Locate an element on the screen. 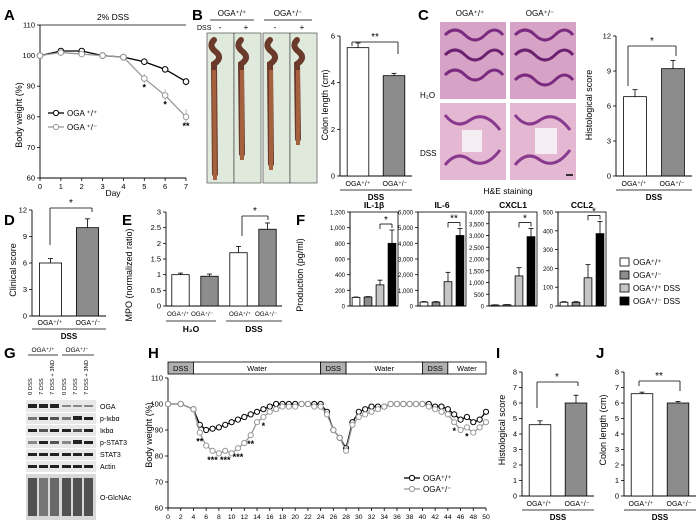 Image resolution: width=700 pixels, height=525 pixels. panel-f-frame is located at coordinates (442, 259).